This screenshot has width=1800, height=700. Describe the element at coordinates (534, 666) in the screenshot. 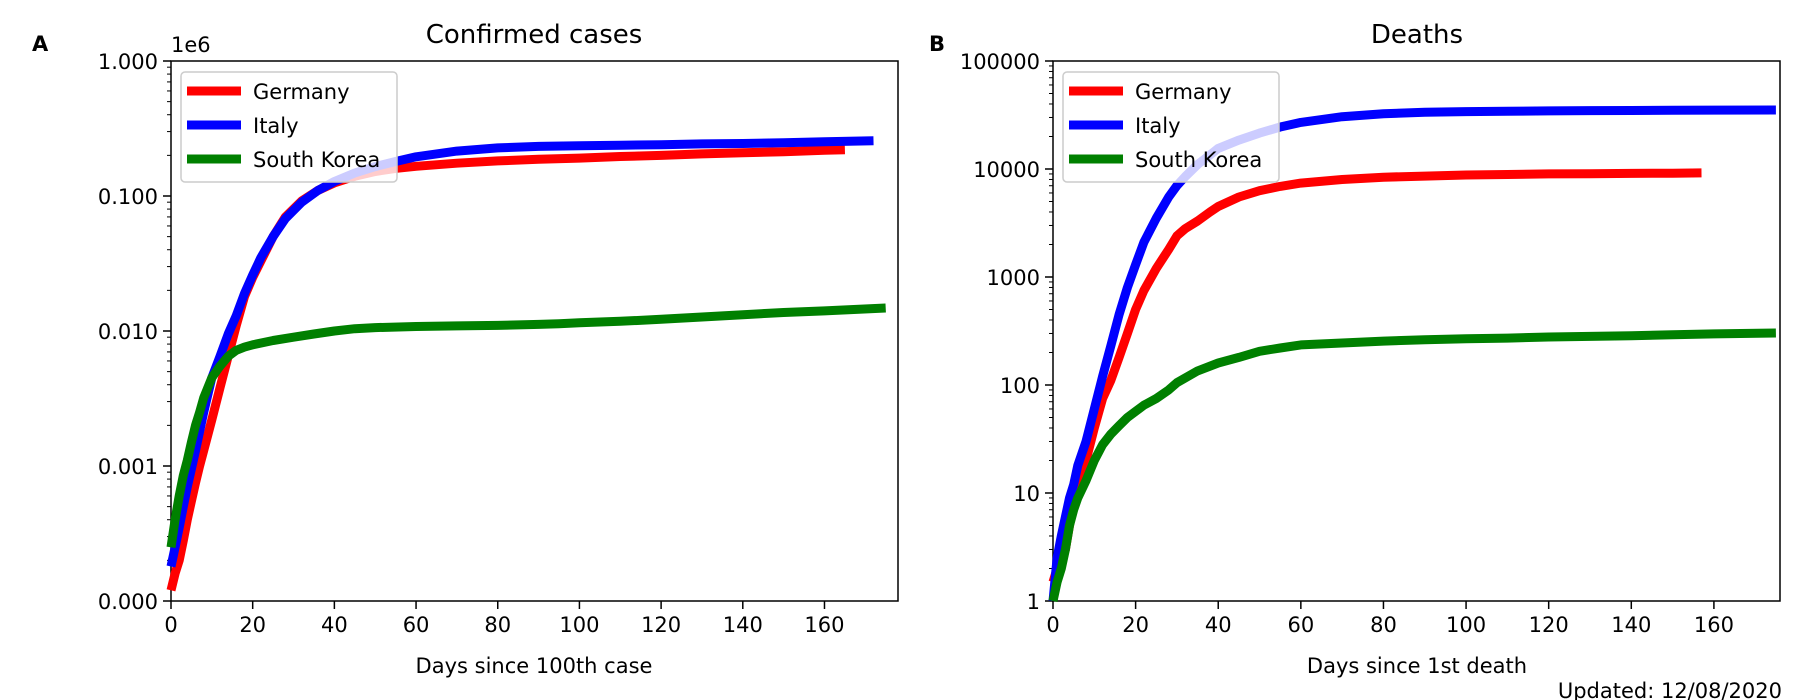

I see `panel-a-xlabel: Days since 100th case` at that location.